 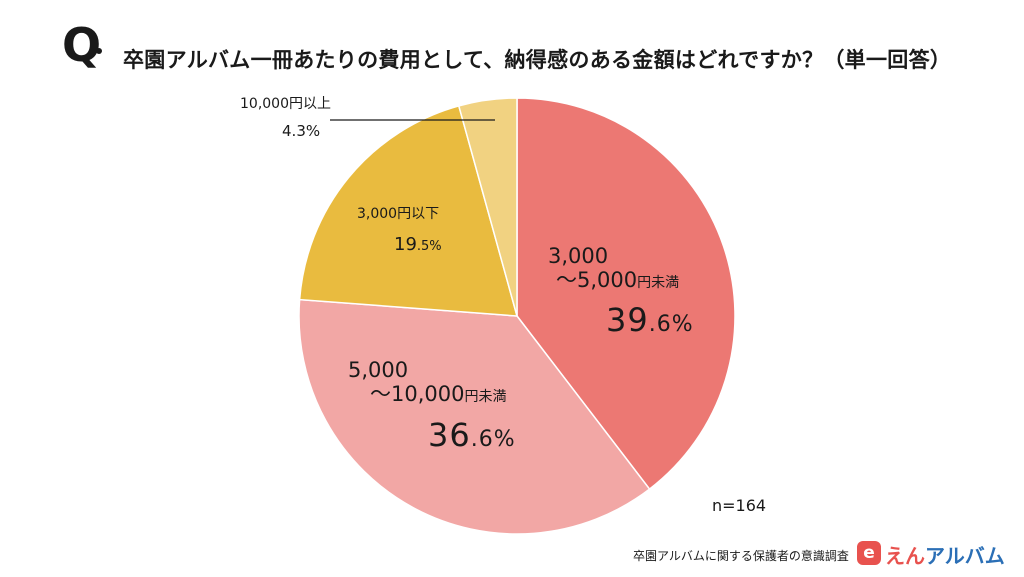 I want to click on slice-pct-10000-above-dec: .3%, so click(x=306, y=131).